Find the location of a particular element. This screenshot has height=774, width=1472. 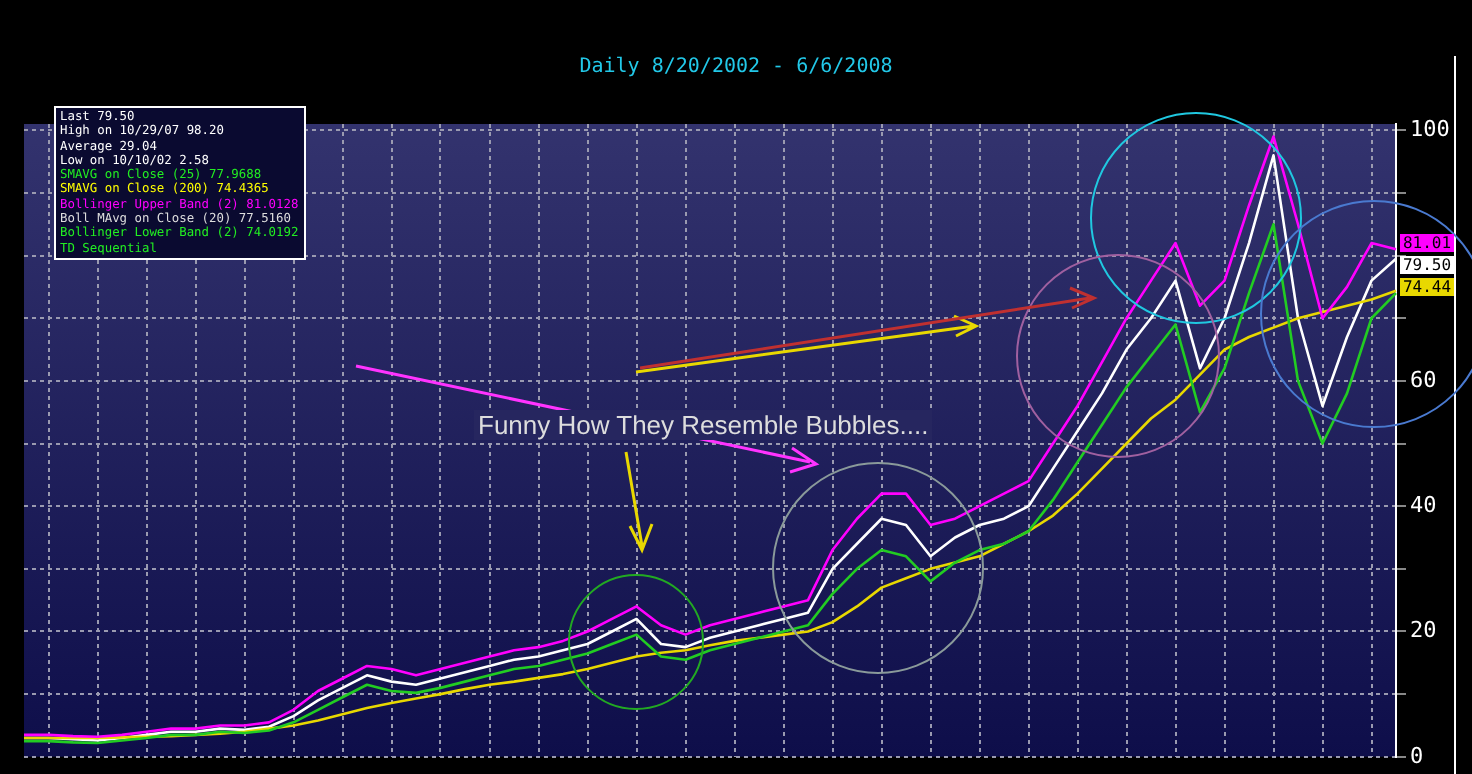

text: 79.50 is located at coordinates (1427, 265).